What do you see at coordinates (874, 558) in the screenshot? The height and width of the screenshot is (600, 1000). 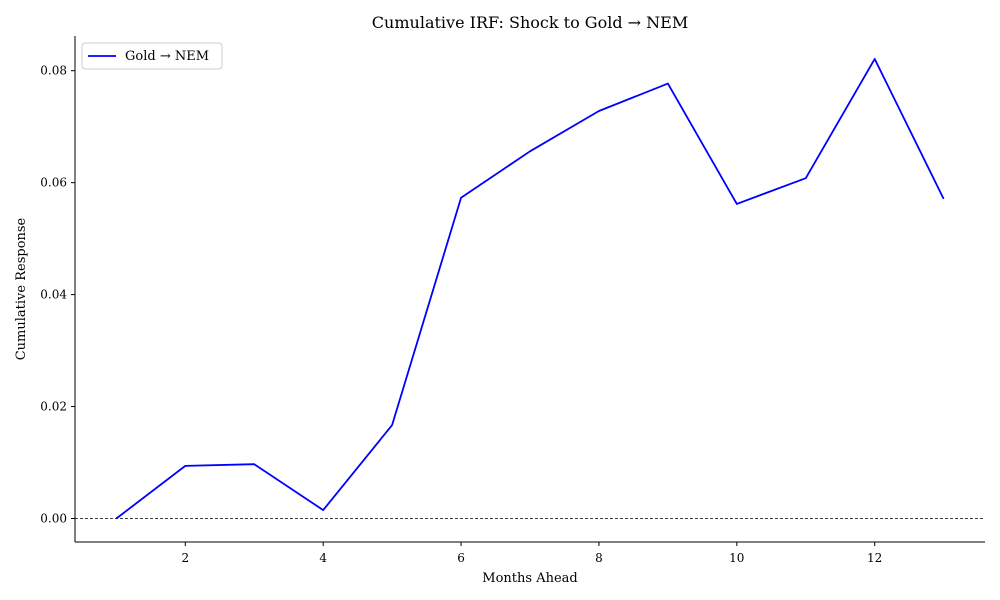 I see `x-tick-label: 12` at bounding box center [874, 558].